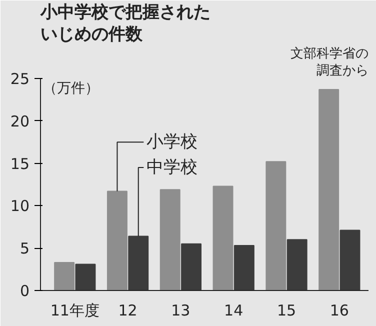 This screenshot has width=376, height=326. I want to click on text: 小学校, so click(172, 142).